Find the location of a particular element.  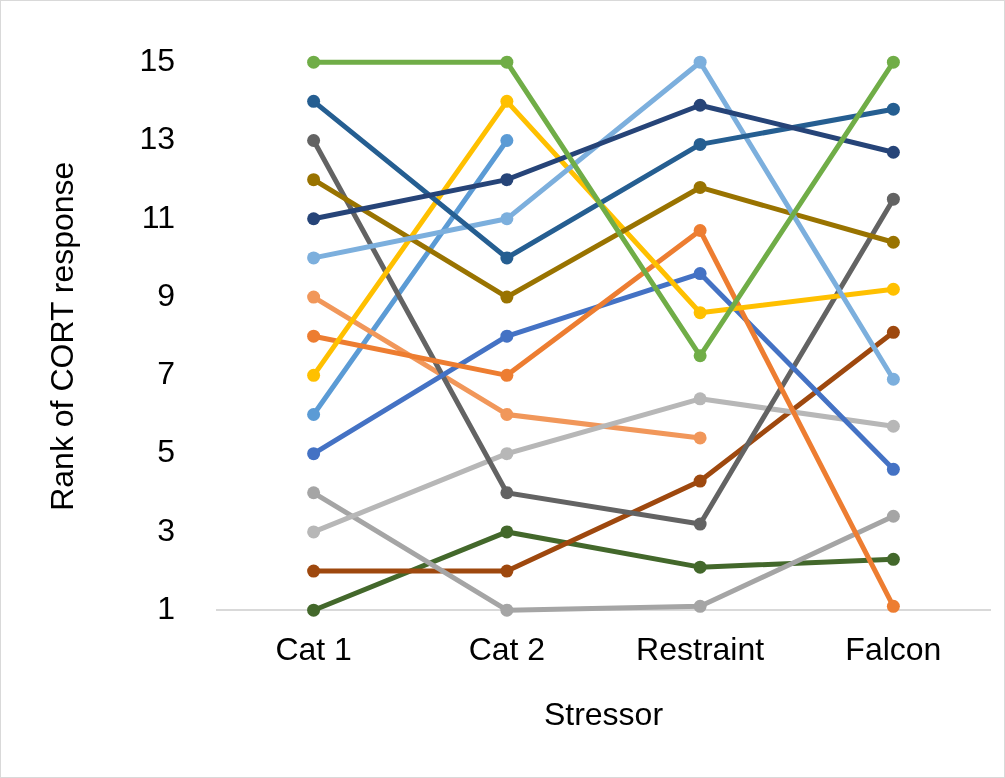

y-tick-label: 1 is located at coordinates (166, 608).